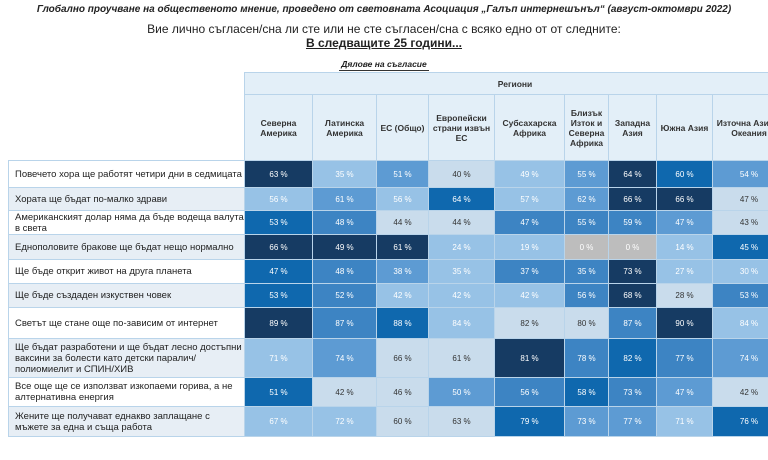 This screenshot has height=460, width=768. Describe the element at coordinates (586, 358) in the screenshot. I see `value-cell: 78 %` at that location.